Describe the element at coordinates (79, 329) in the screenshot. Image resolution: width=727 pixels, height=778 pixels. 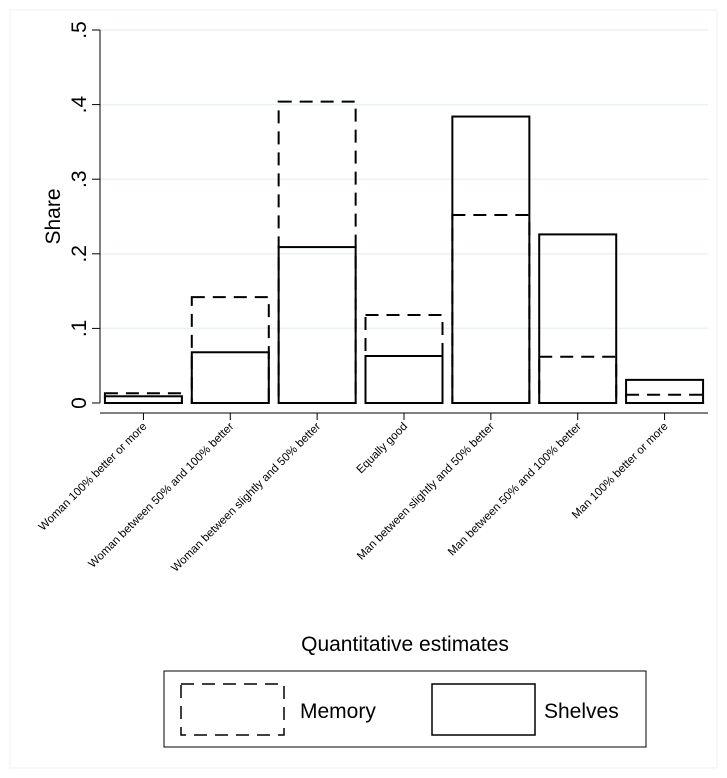
I see `y-tick-label-1: .1` at that location.